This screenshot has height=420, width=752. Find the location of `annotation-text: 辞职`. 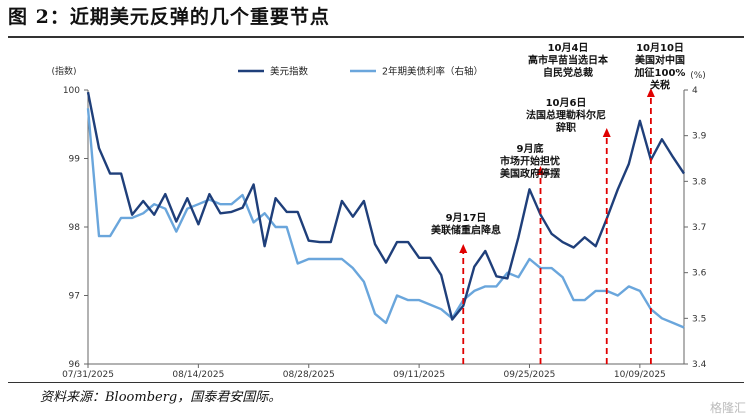

annotation-text: 辞职 is located at coordinates (566, 127).